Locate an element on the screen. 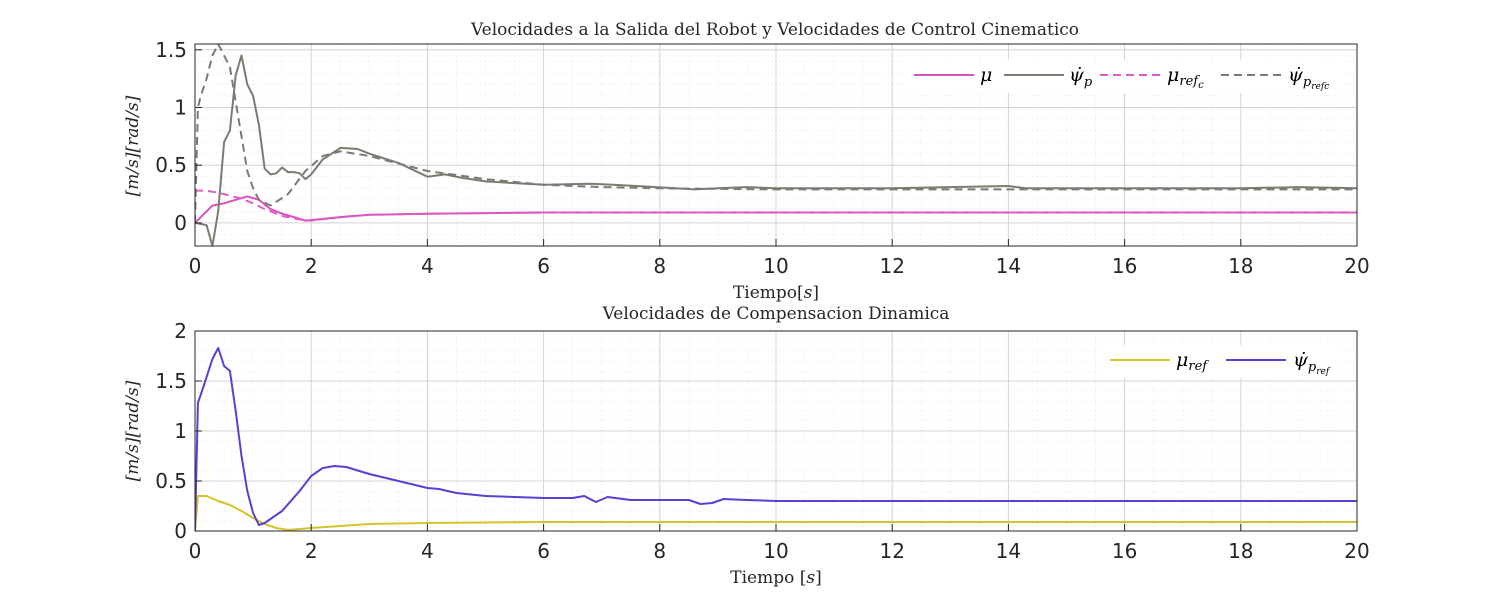 The height and width of the screenshot is (600, 1500). chart-2-legend-box is located at coordinates (1221, 361).